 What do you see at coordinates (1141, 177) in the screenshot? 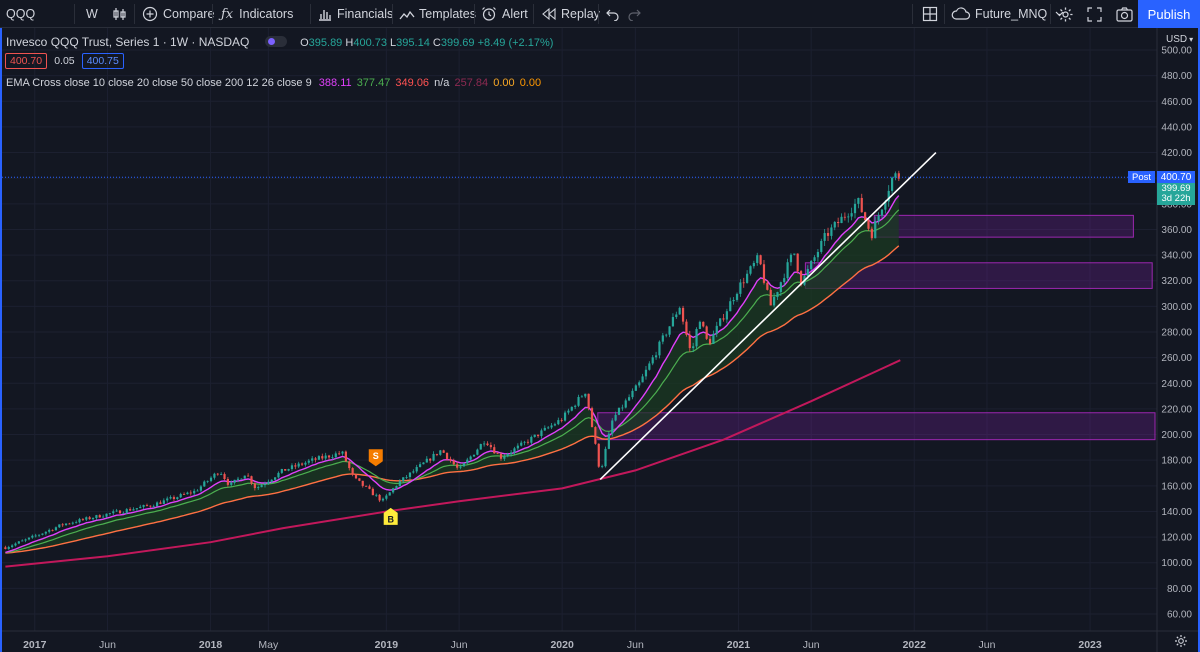
I see `post-market-label: Post` at bounding box center [1141, 177].